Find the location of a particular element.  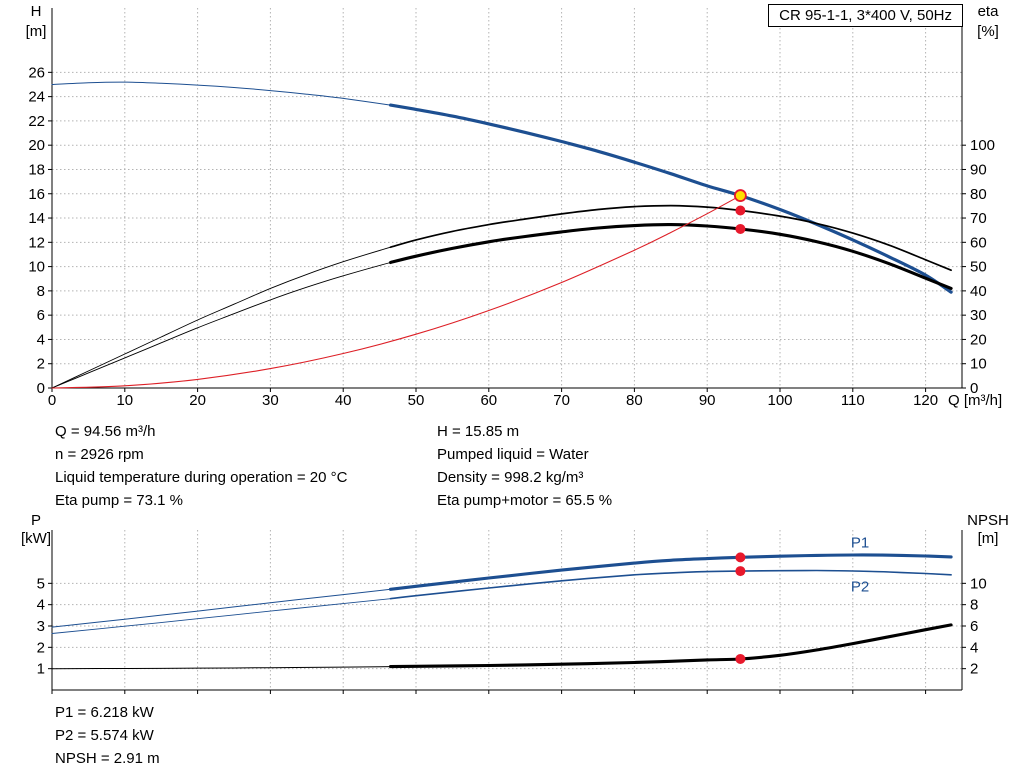

svg-text: eta is located at coordinates (989, 11).